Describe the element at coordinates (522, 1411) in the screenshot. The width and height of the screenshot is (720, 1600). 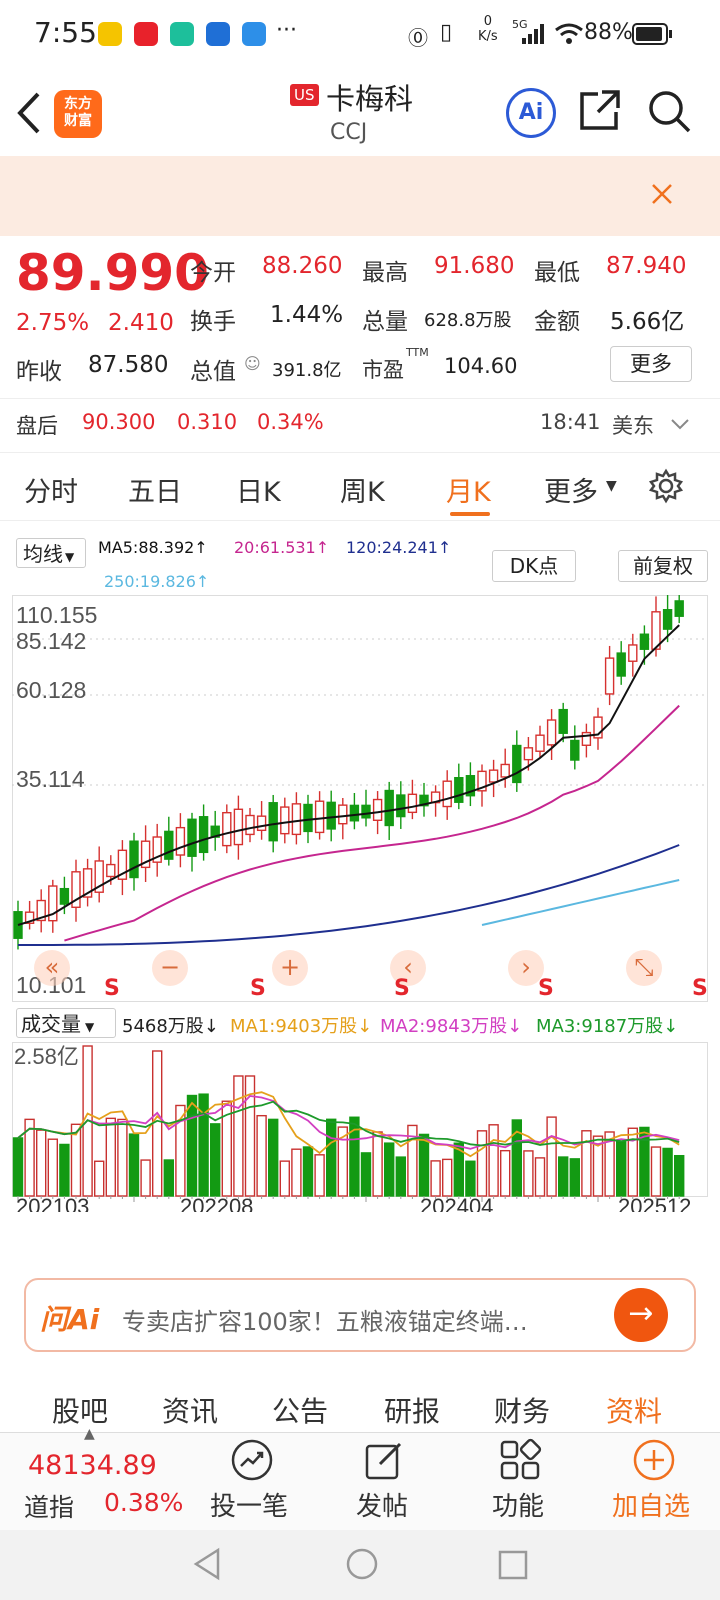
I see `tab-financials: 财务` at that location.